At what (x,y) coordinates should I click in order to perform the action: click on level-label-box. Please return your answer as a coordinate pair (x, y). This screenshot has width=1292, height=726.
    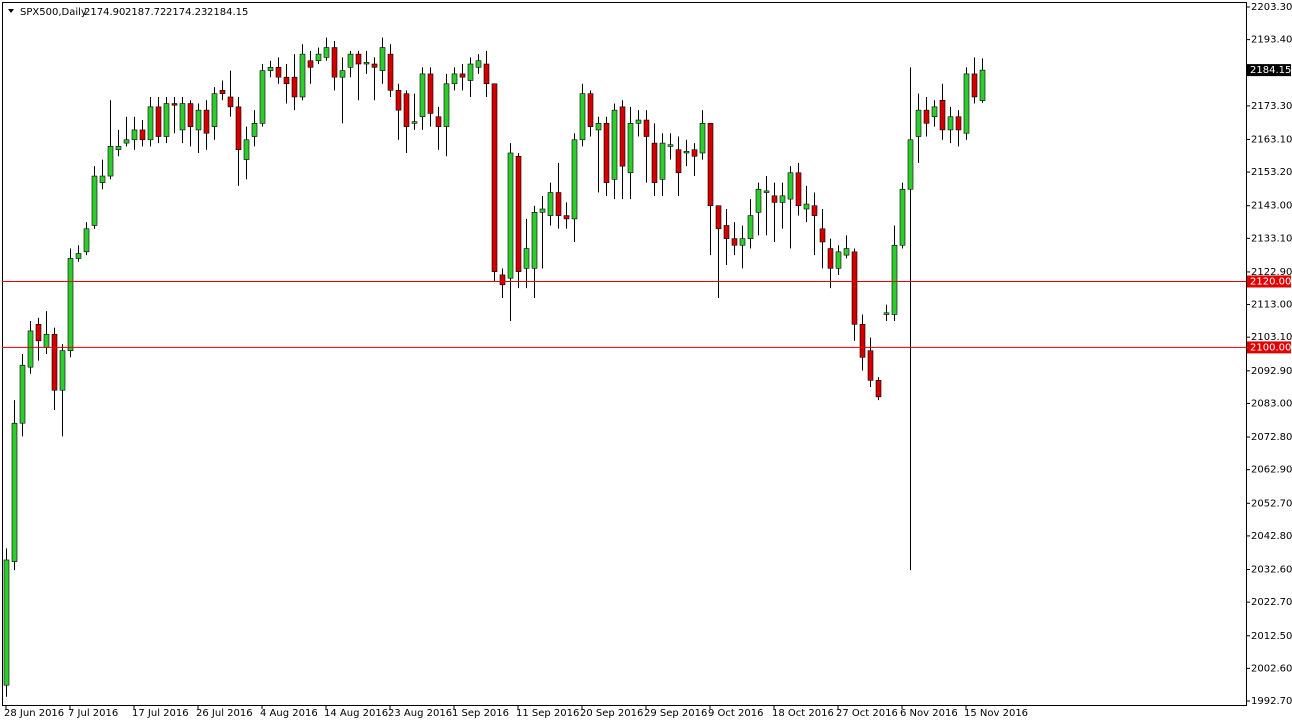
    Looking at the image, I should click on (1269, 281).